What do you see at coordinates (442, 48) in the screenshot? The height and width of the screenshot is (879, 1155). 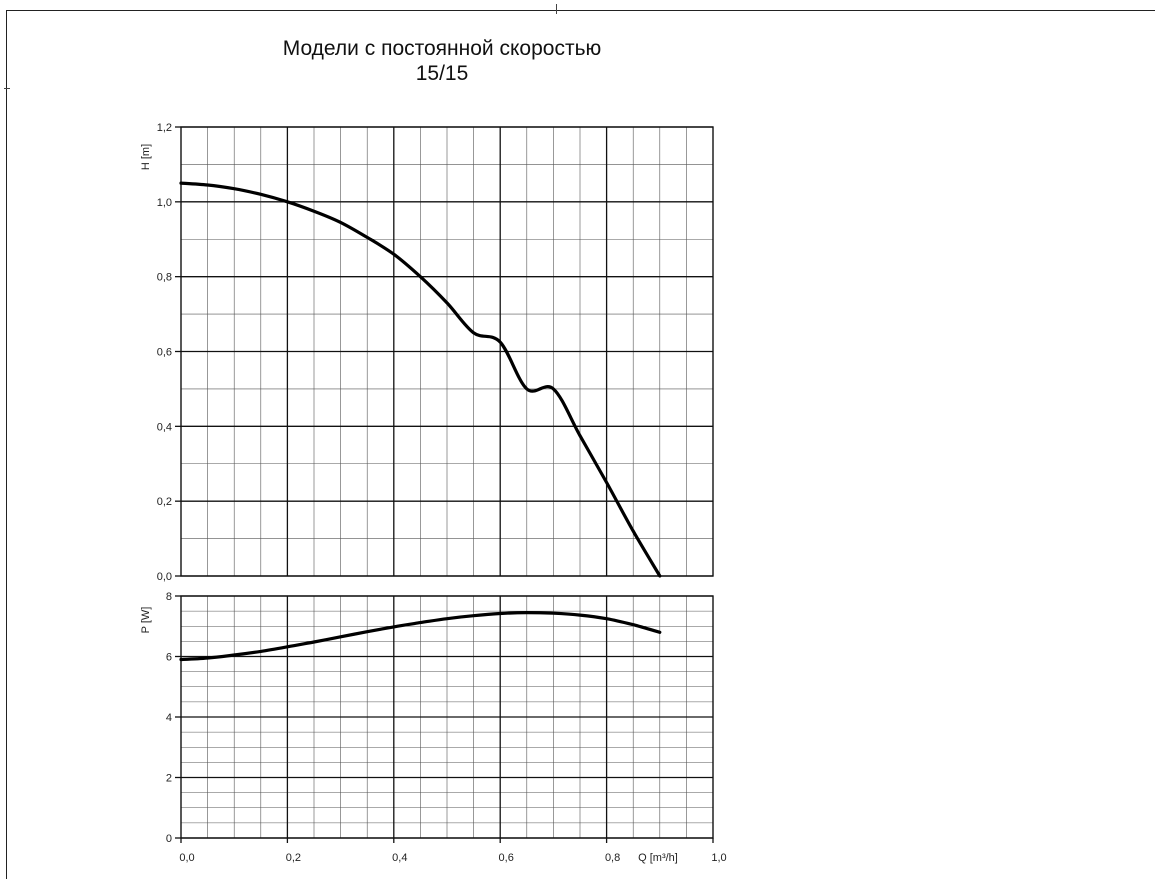 I see `chart-title: Модели с постоянной скоростью` at bounding box center [442, 48].